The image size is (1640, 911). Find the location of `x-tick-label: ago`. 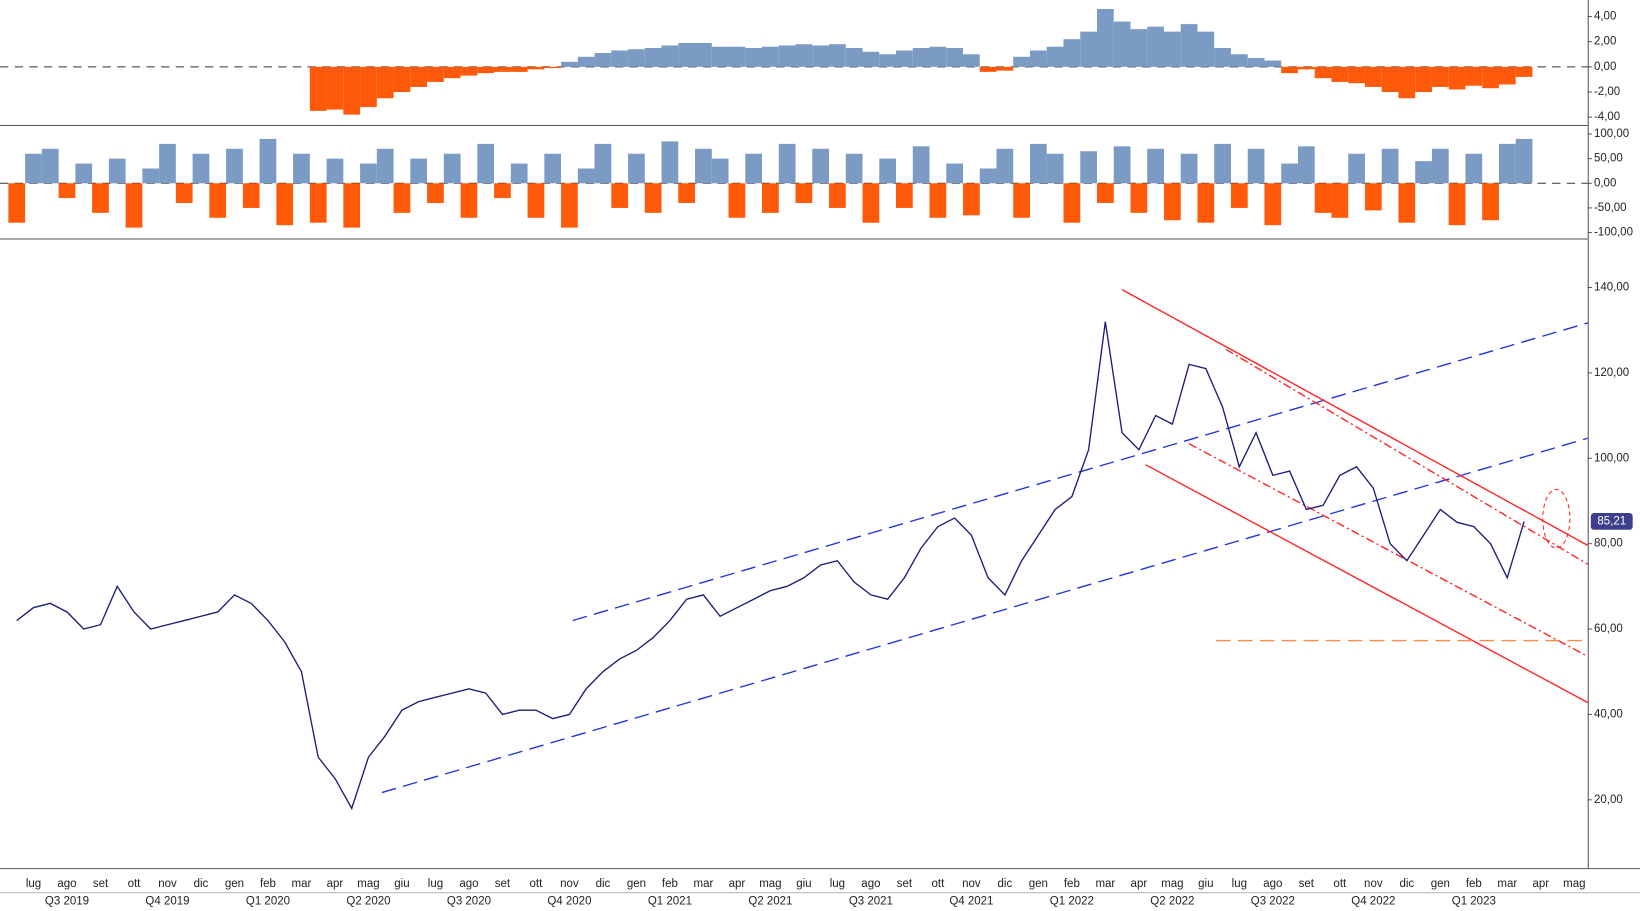

x-tick-label: ago is located at coordinates (66, 884).